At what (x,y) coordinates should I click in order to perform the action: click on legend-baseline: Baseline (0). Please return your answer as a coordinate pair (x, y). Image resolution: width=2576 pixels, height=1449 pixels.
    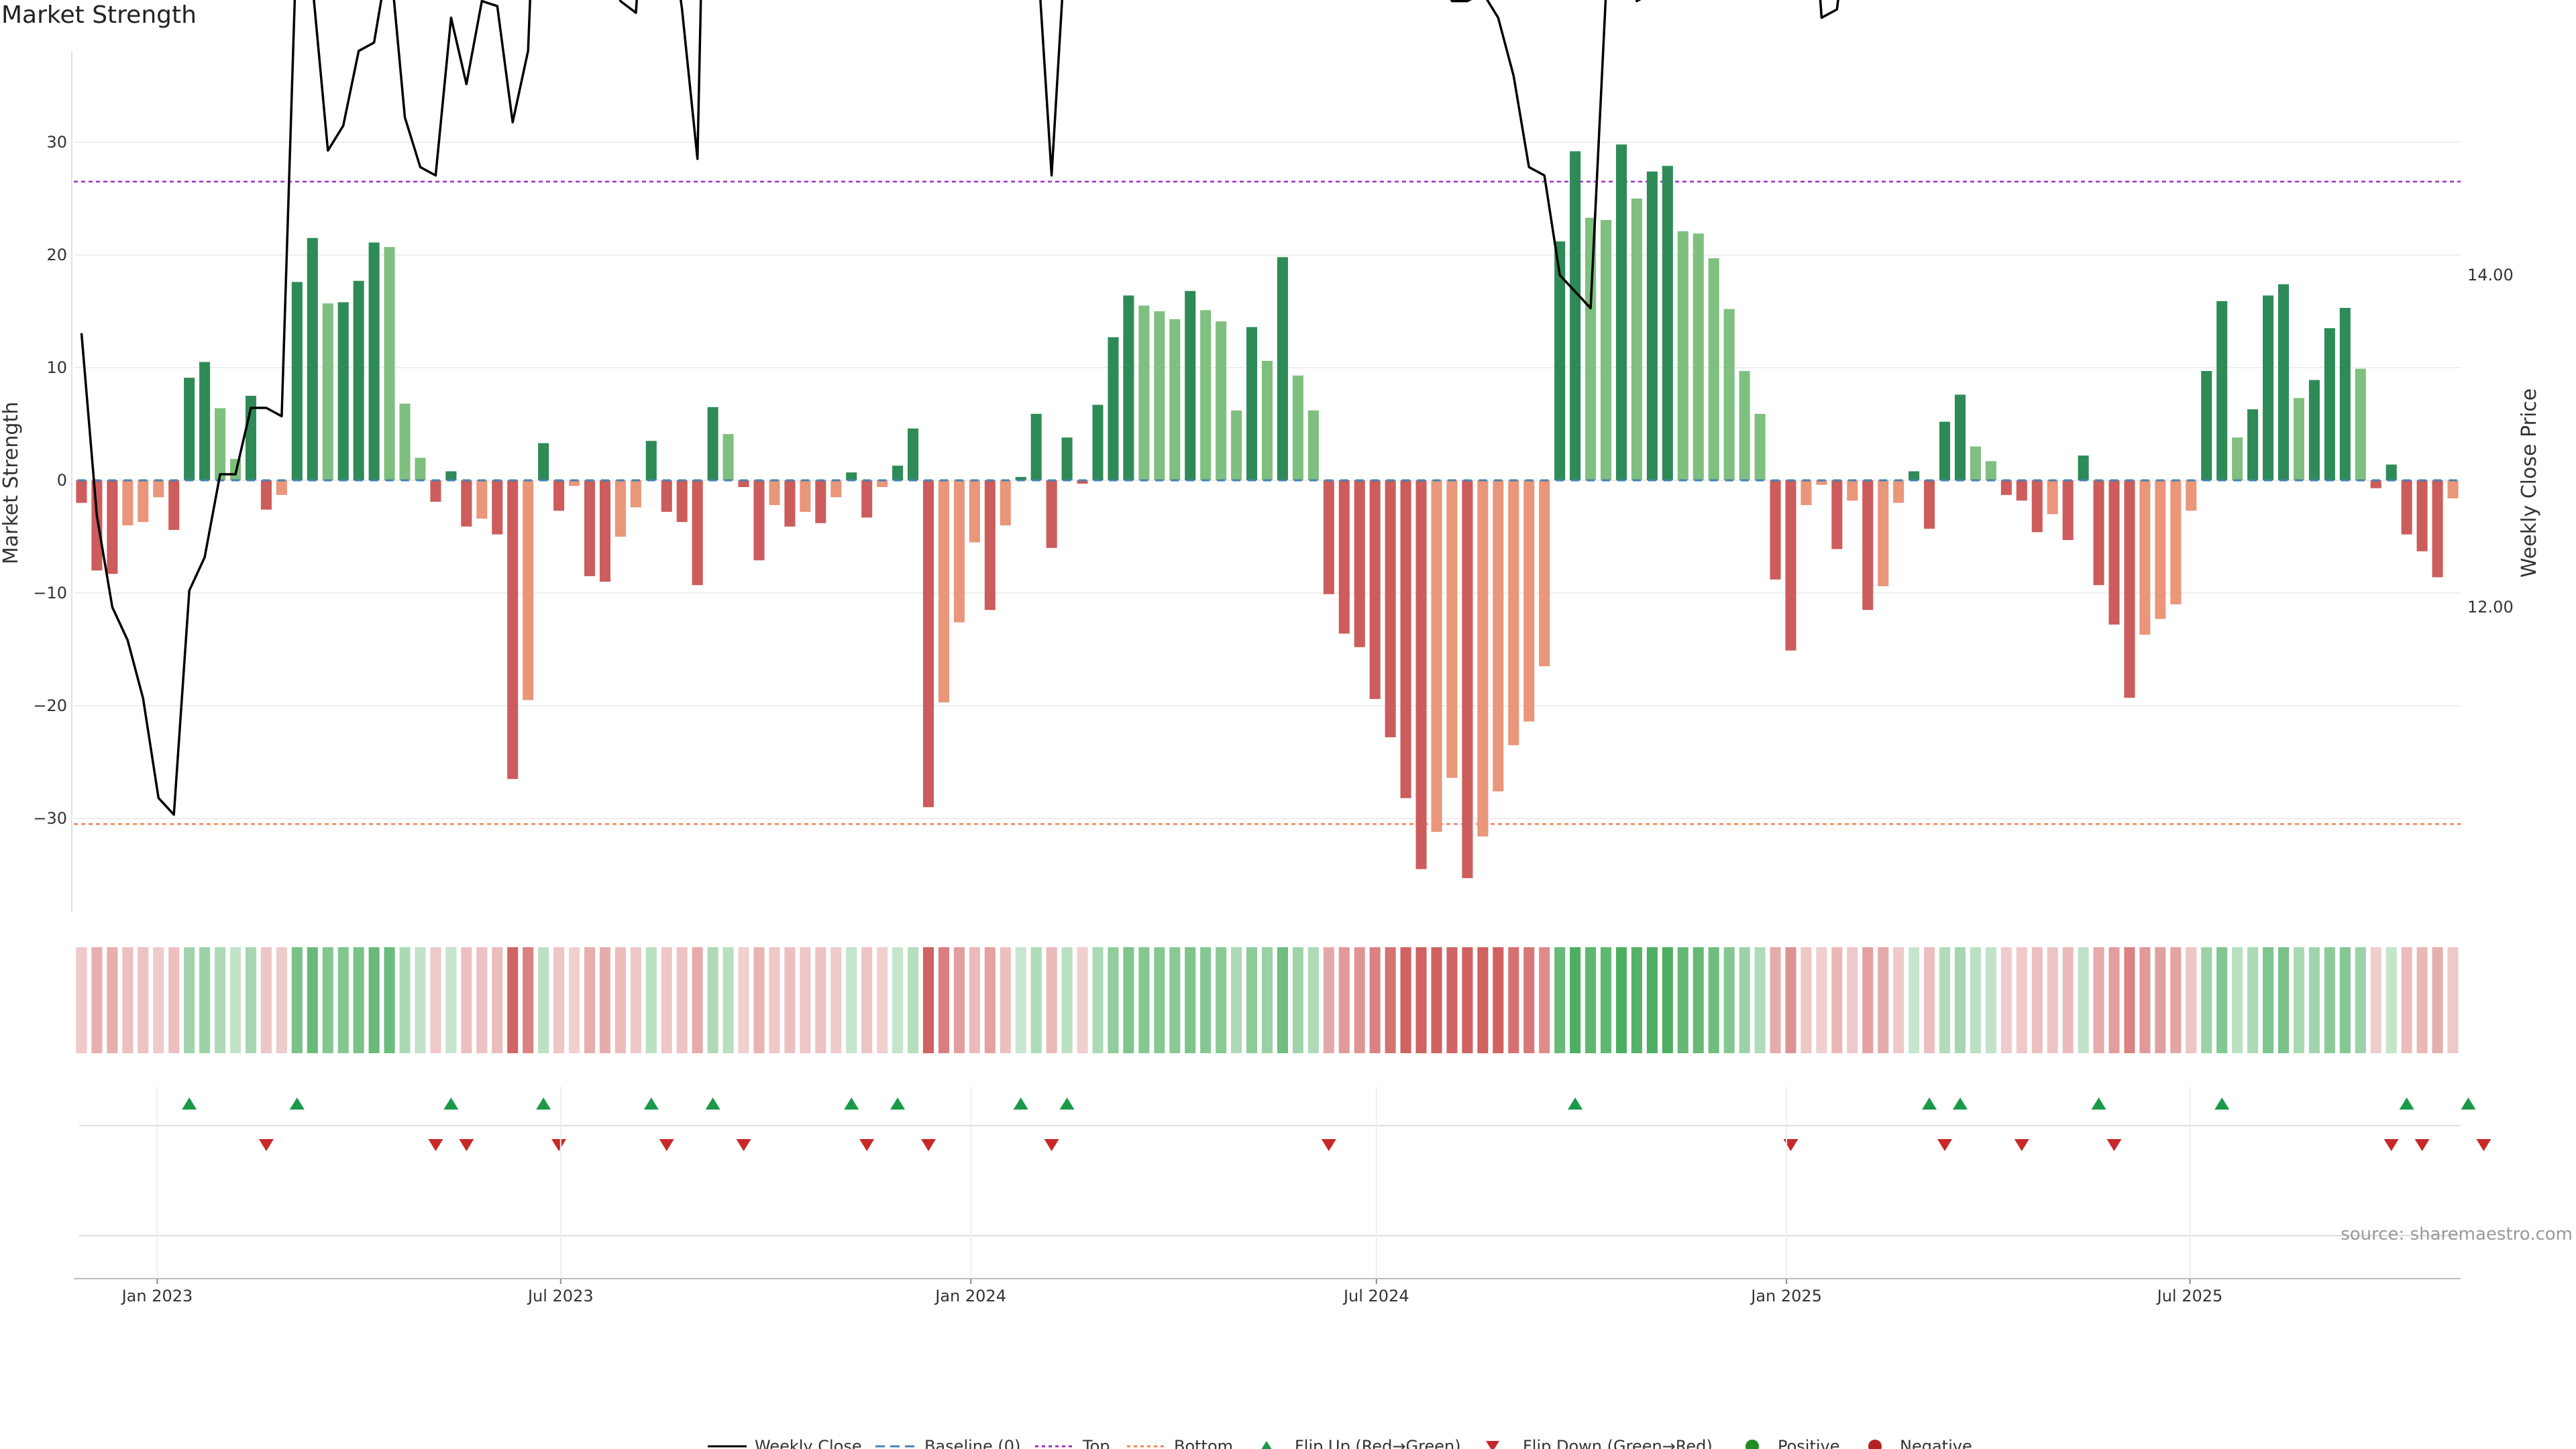
    Looking at the image, I should click on (972, 1443).